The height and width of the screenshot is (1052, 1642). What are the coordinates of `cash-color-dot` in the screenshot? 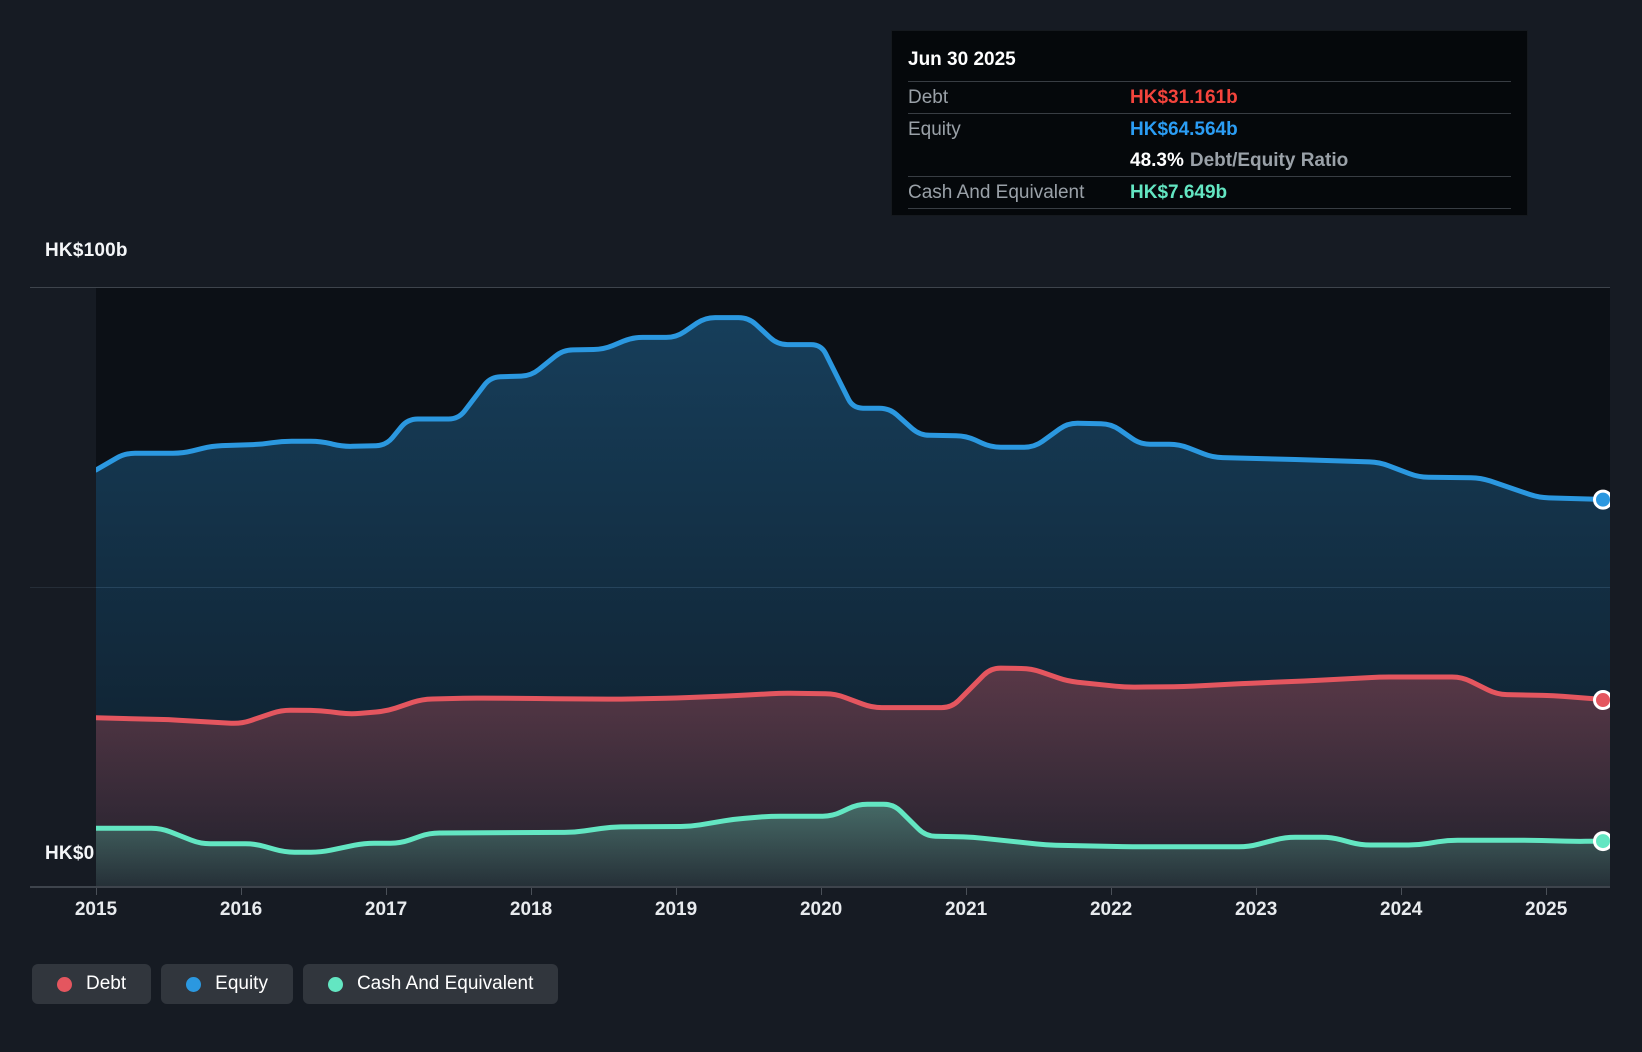 It's located at (335, 984).